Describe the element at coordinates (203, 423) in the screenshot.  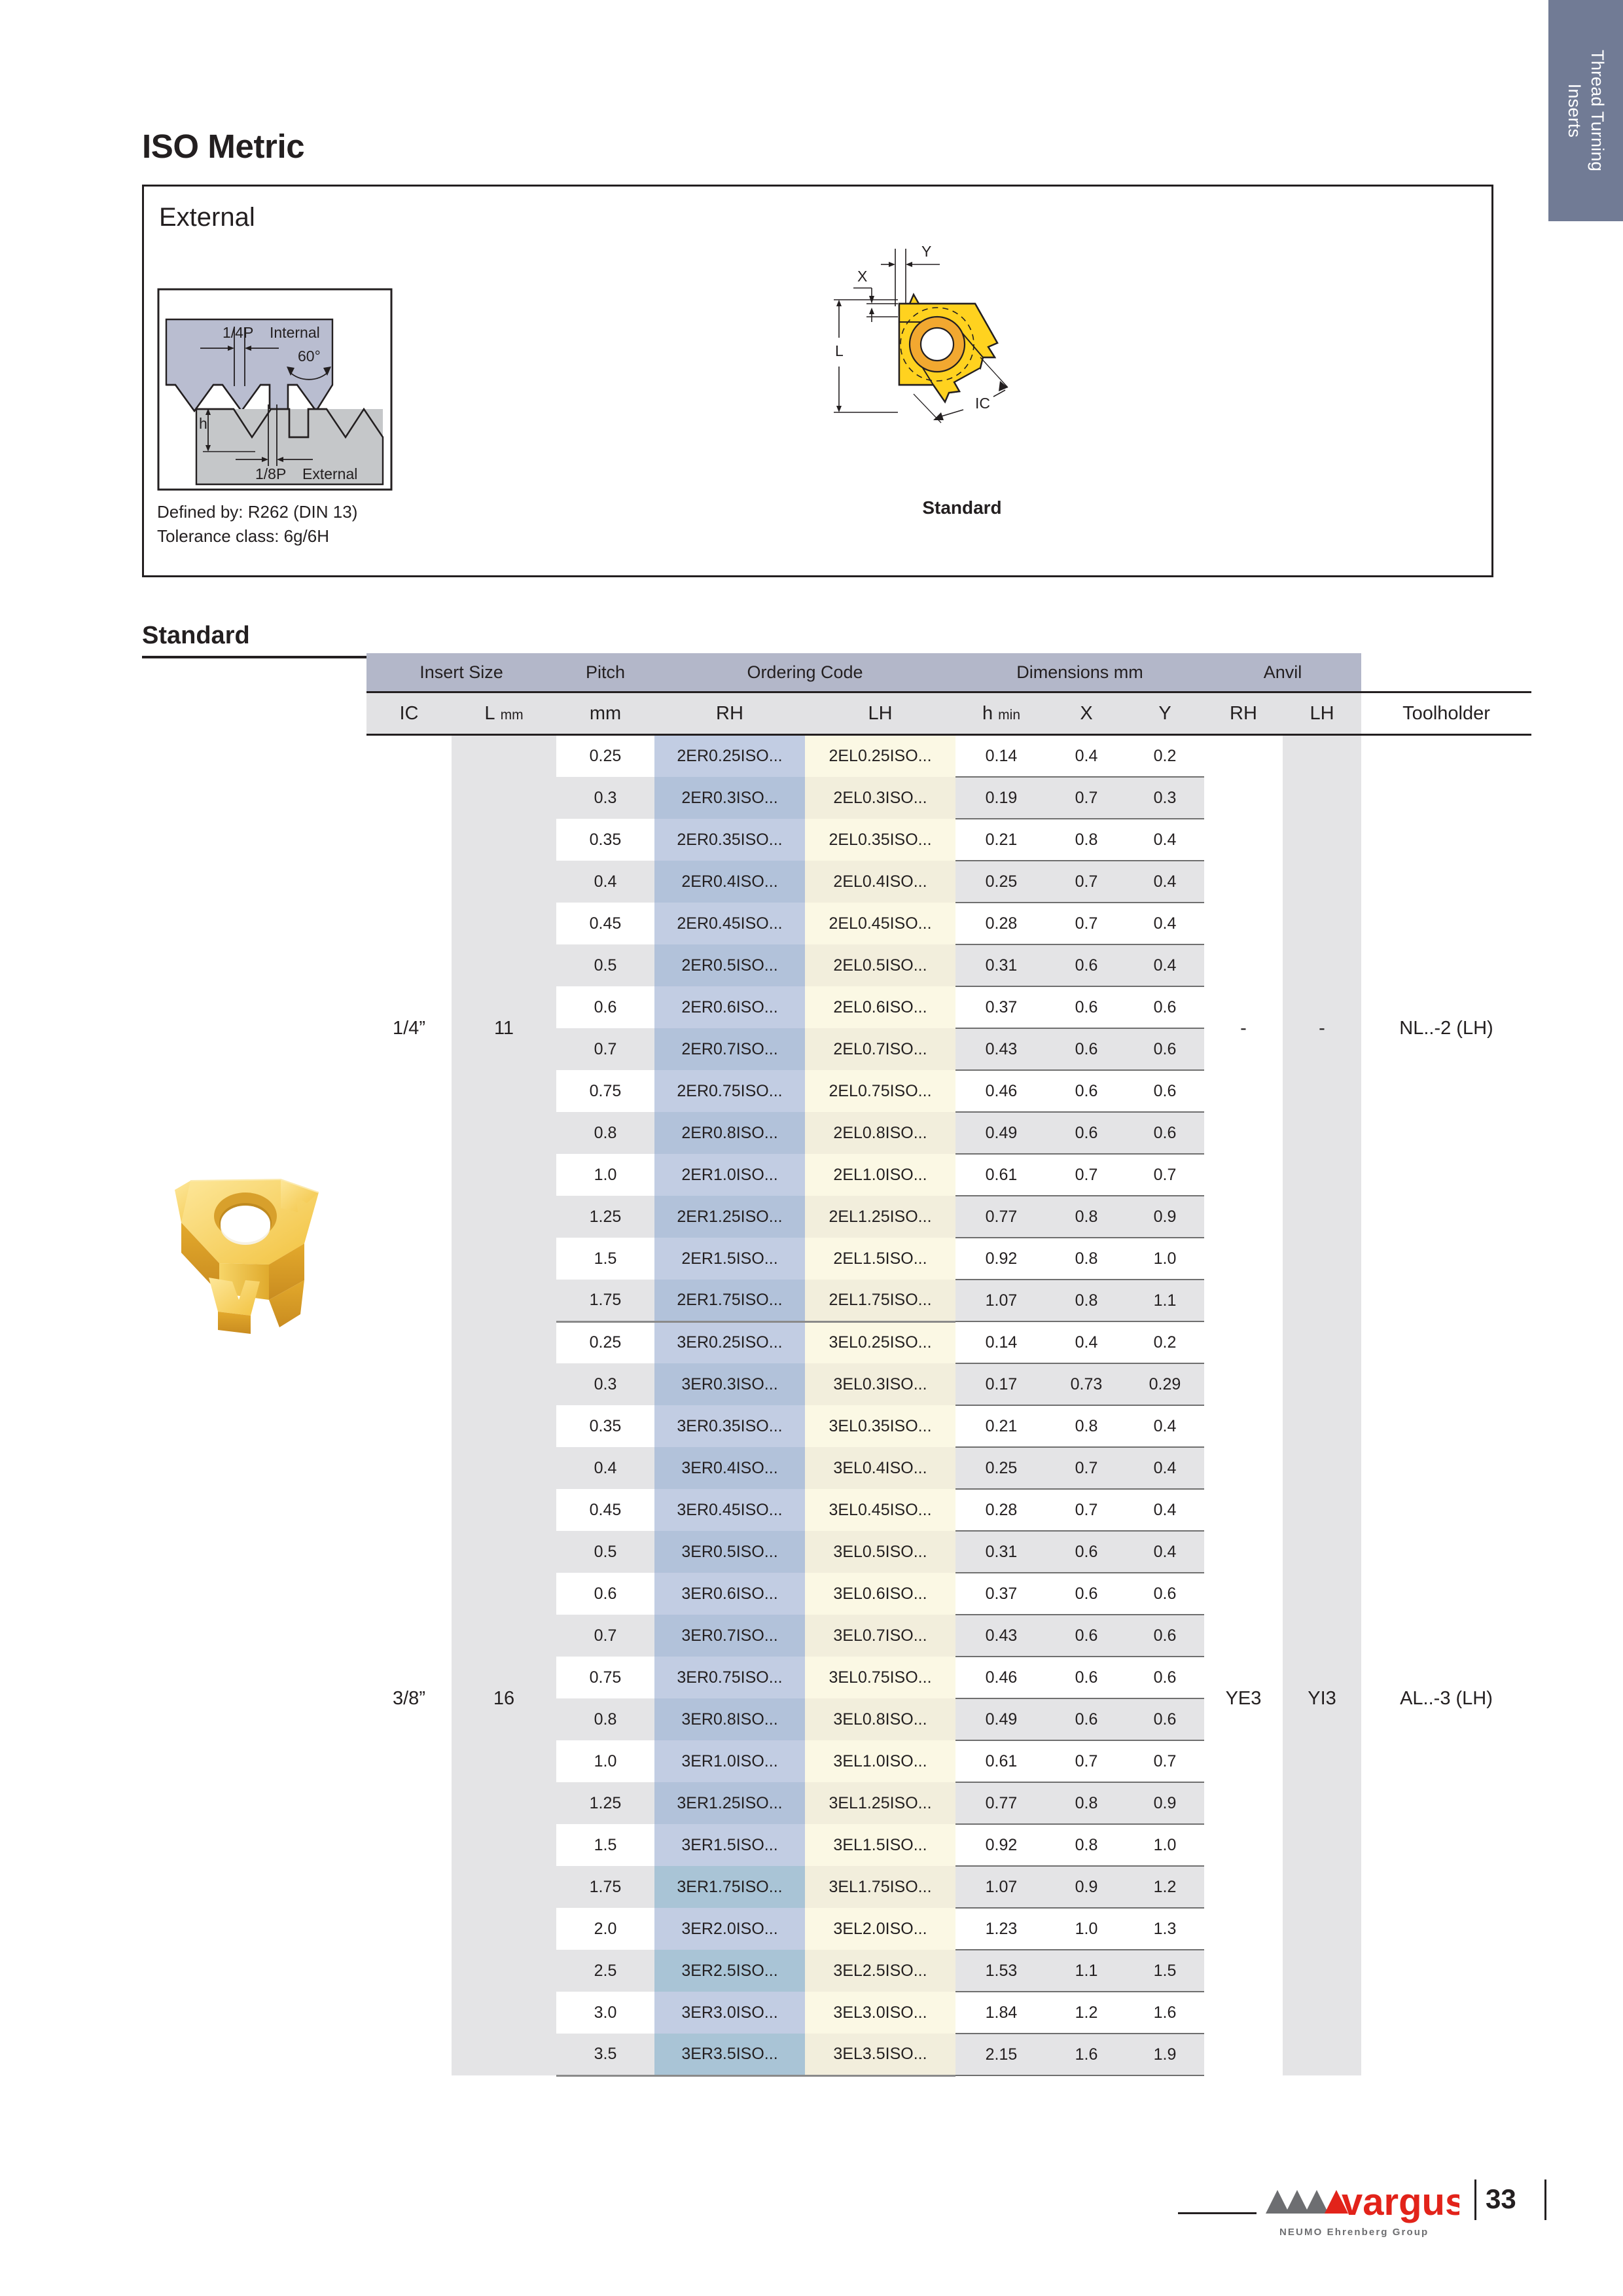
I see `thread-h-label: h` at that location.